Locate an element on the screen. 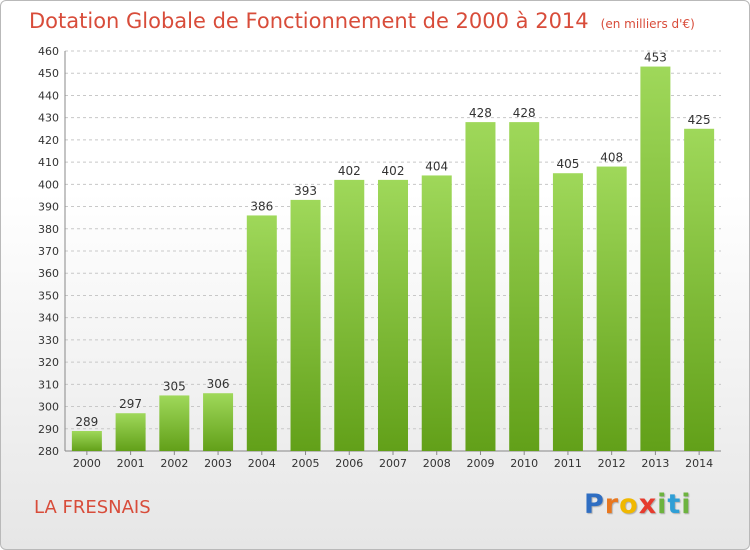  data-label-2007: 402 is located at coordinates (393, 171).